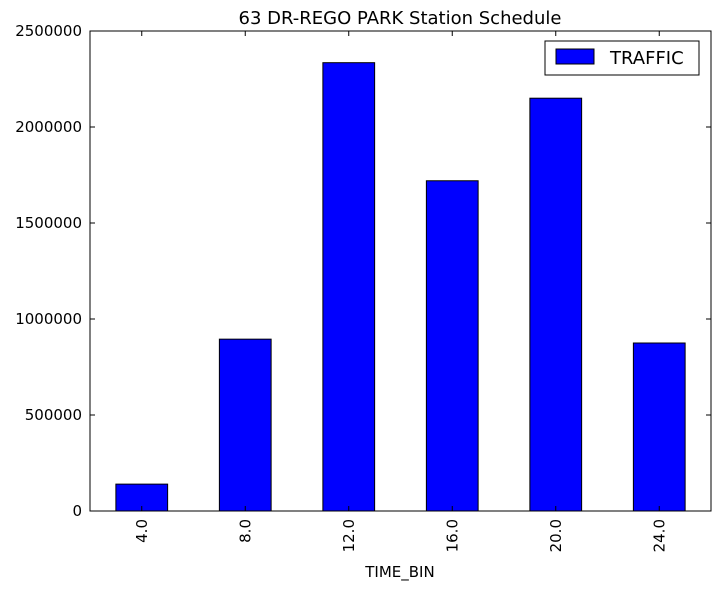 The height and width of the screenshot is (589, 719). I want to click on x-tick-label: 4.0, so click(142, 531).